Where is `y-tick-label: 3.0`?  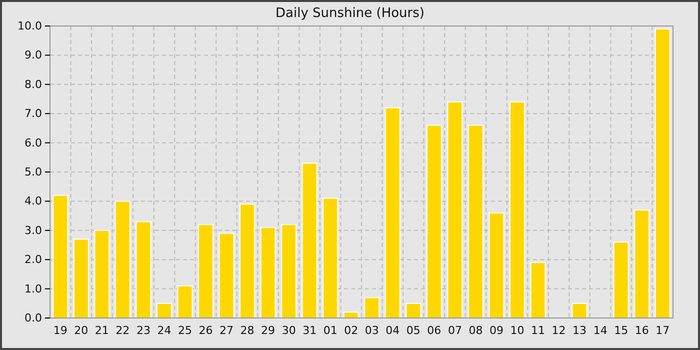
y-tick-label: 3.0 is located at coordinates (33, 230).